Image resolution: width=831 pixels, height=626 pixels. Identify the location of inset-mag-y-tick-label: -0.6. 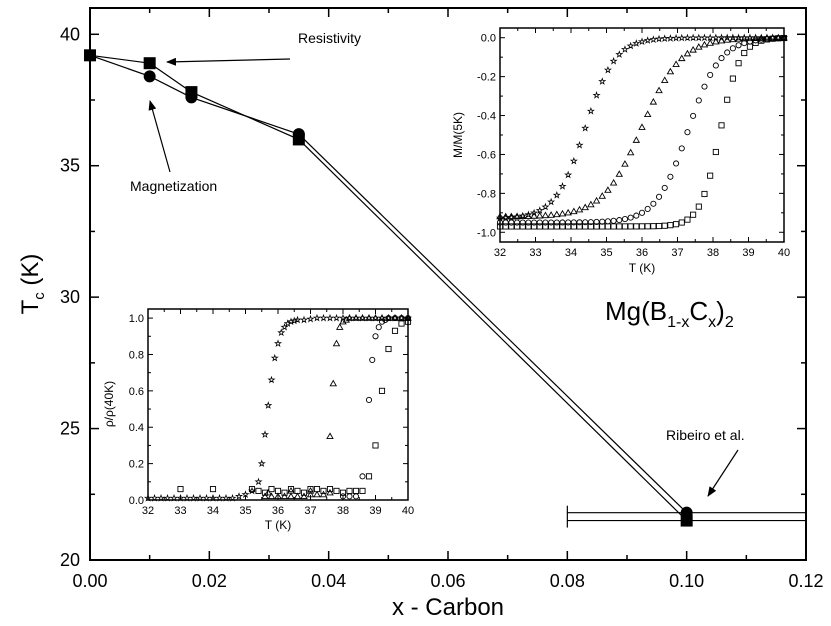
(486, 155).